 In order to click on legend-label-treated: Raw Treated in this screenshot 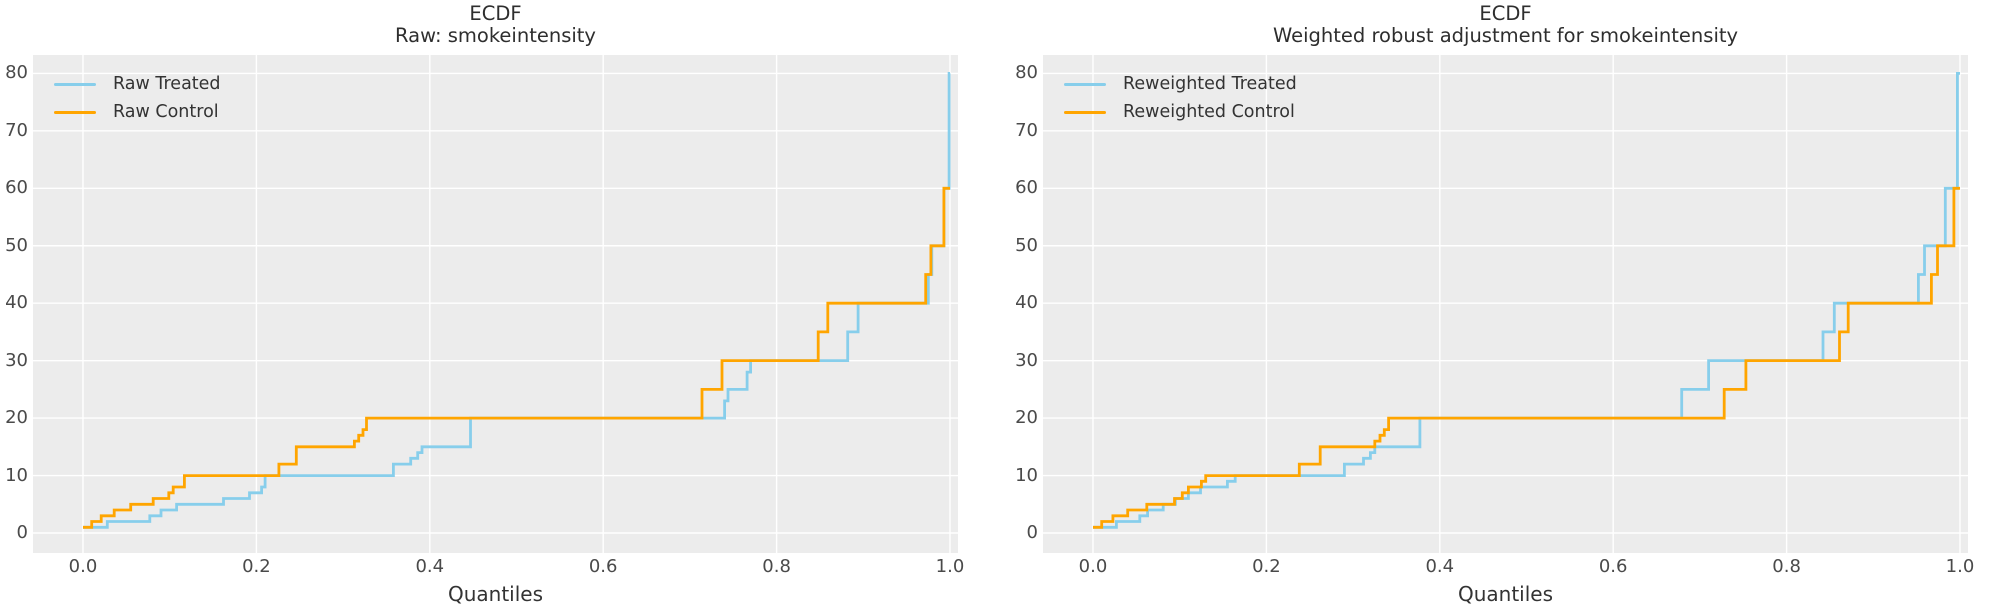, I will do `click(167, 84)`.